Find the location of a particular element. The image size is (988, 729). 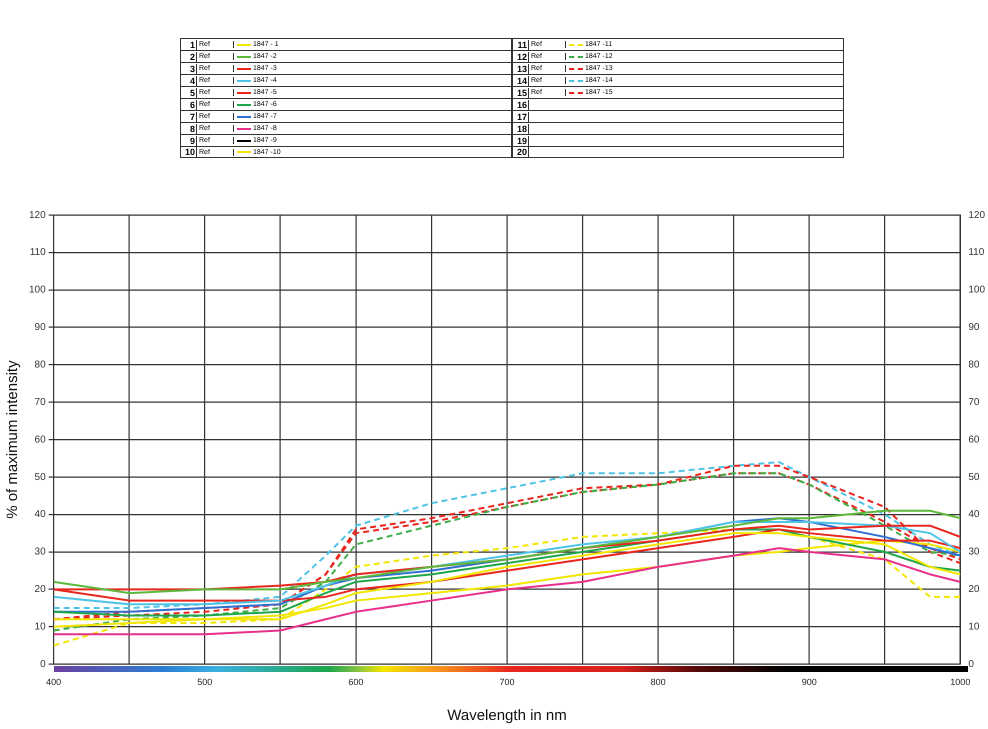

y-axis-title: % of maximum intensity is located at coordinates (13, 439).